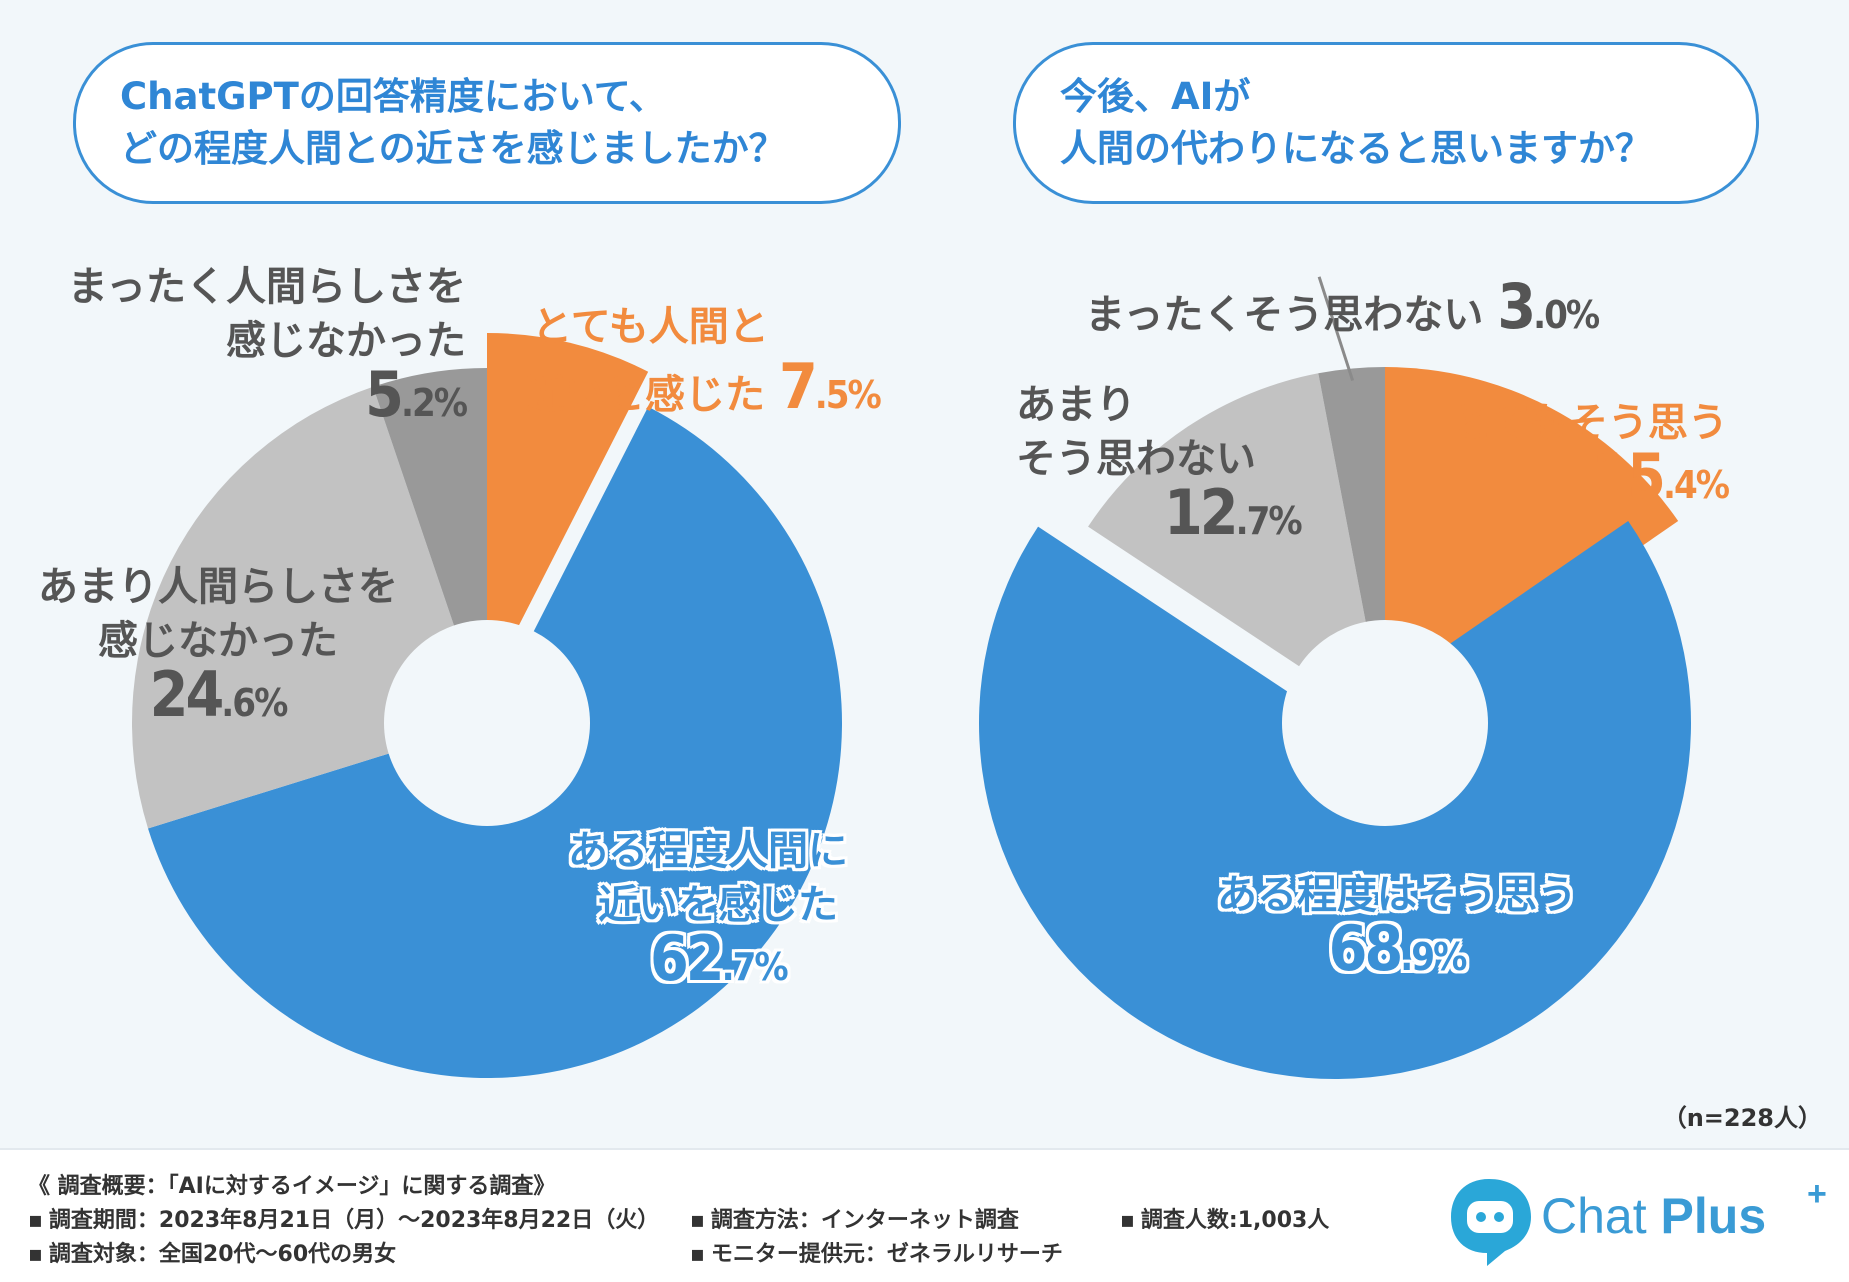 This screenshot has width=1849, height=1282. Describe the element at coordinates (719, 958) in the screenshot. I see `left-pct-some: 62.7%` at that location.